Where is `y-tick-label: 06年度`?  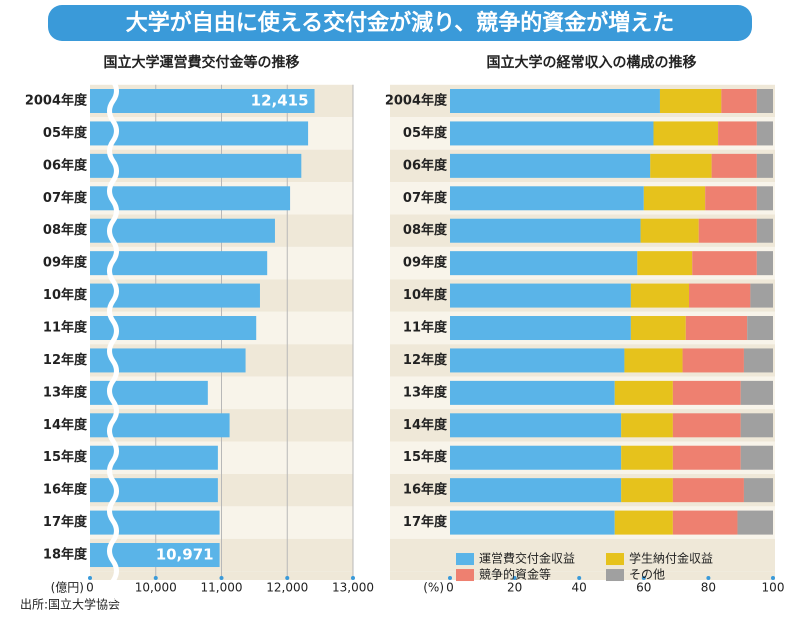
y-tick-label: 06年度 is located at coordinates (65, 165).